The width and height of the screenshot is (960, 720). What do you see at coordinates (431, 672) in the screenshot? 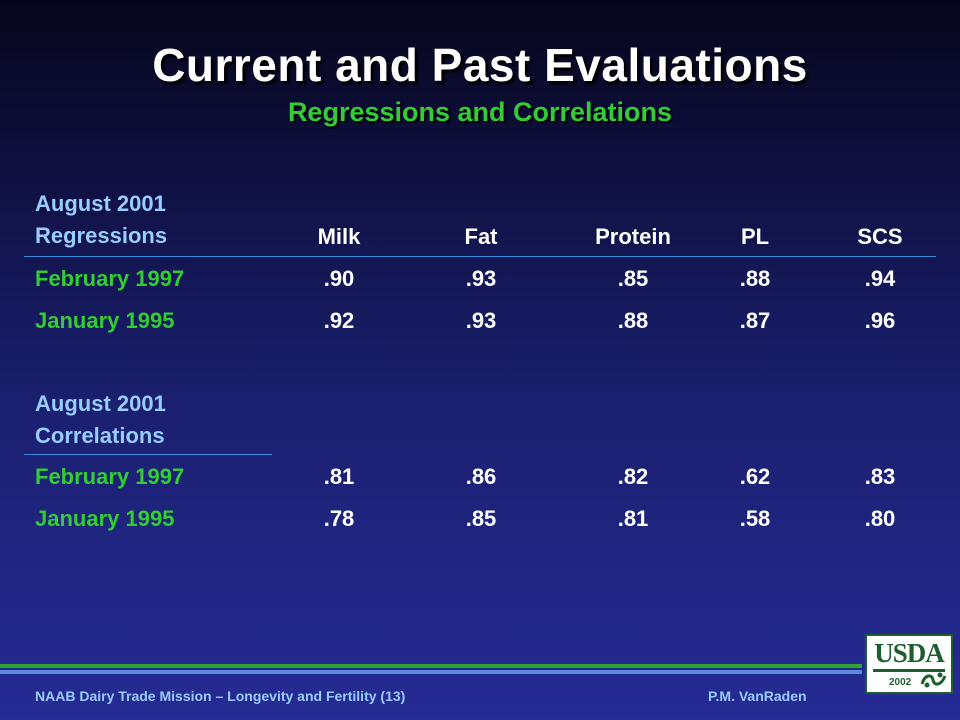
I see `footer-blue-bar` at bounding box center [431, 672].